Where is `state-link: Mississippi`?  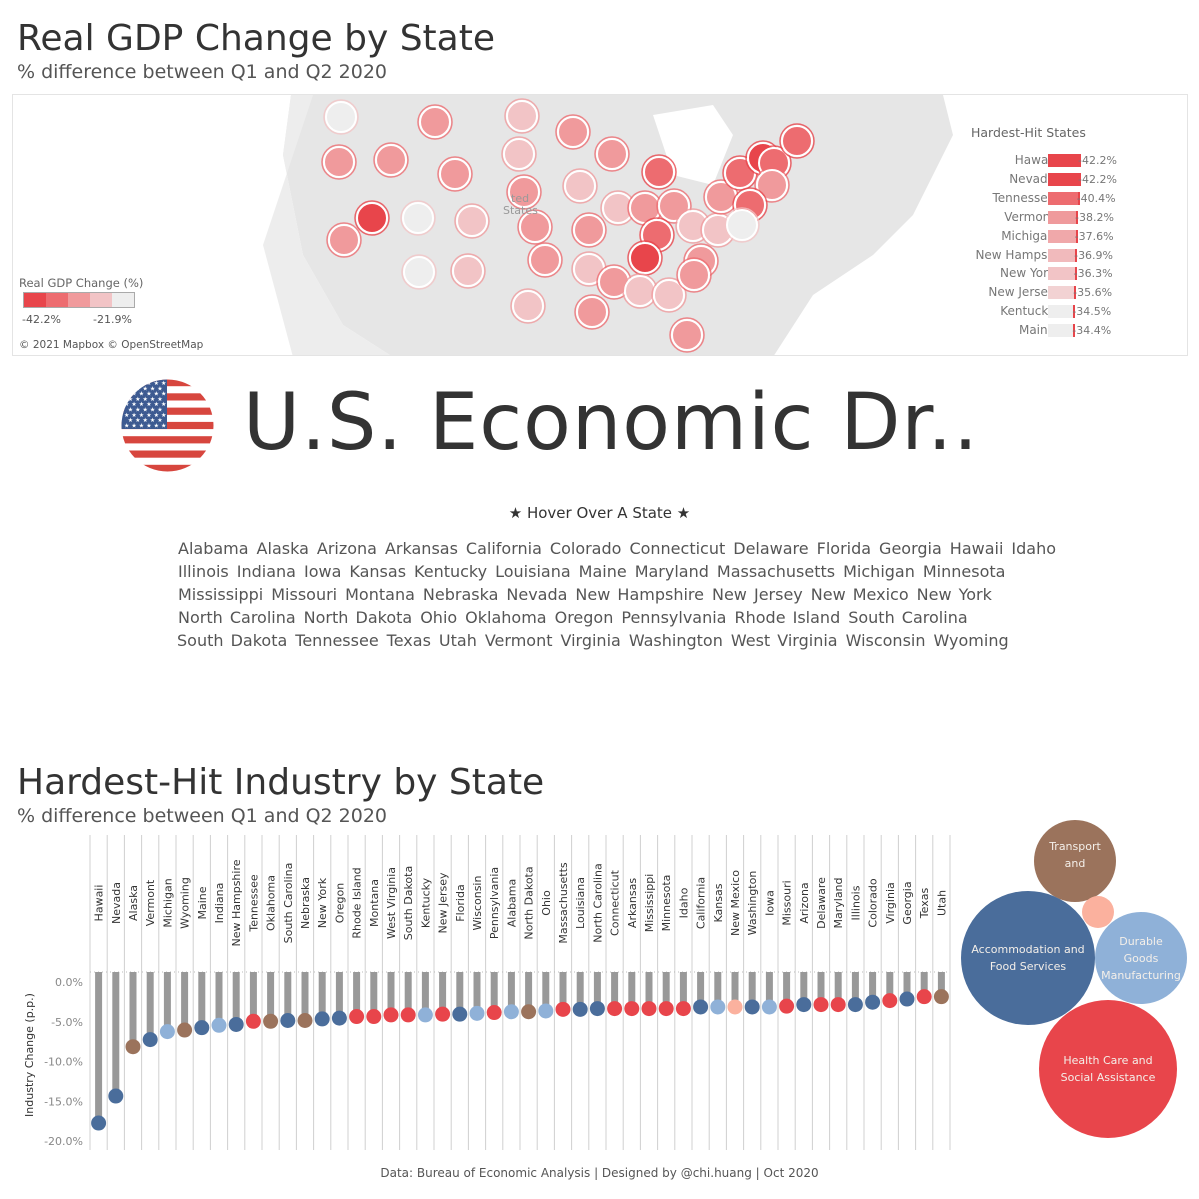 state-link: Mississippi is located at coordinates (221, 594).